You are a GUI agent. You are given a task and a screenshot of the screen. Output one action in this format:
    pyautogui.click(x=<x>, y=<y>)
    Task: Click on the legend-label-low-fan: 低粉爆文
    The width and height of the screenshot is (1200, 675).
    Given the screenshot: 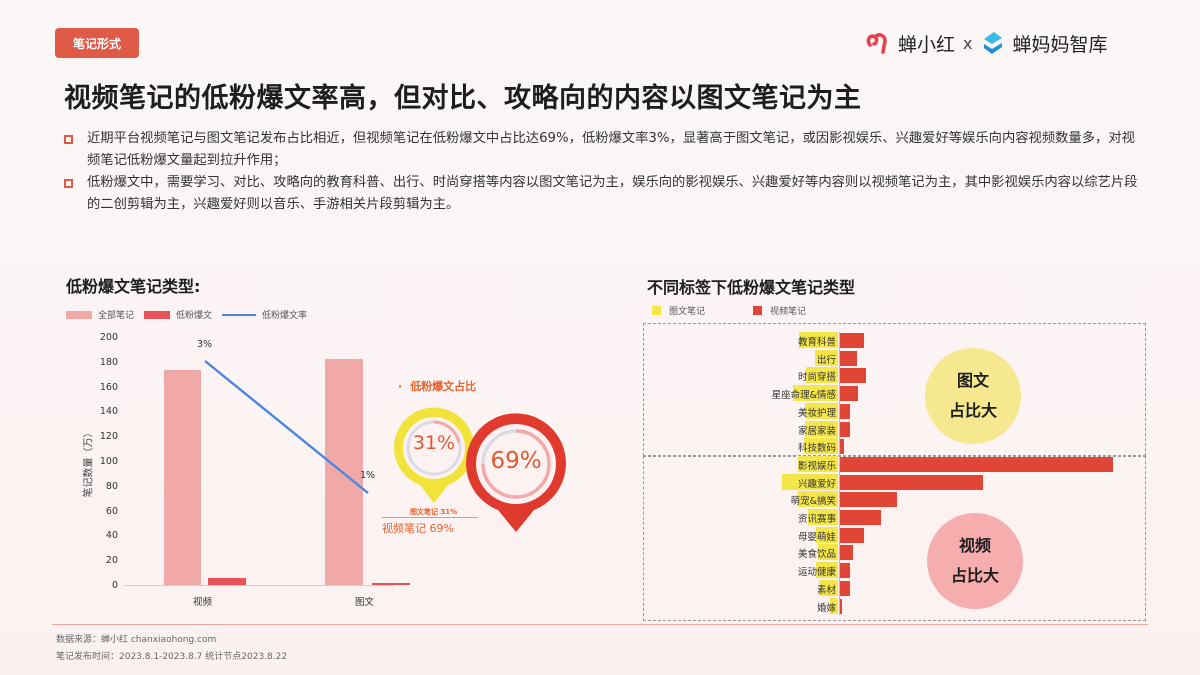 What is the action you would take?
    pyautogui.click(x=194, y=316)
    